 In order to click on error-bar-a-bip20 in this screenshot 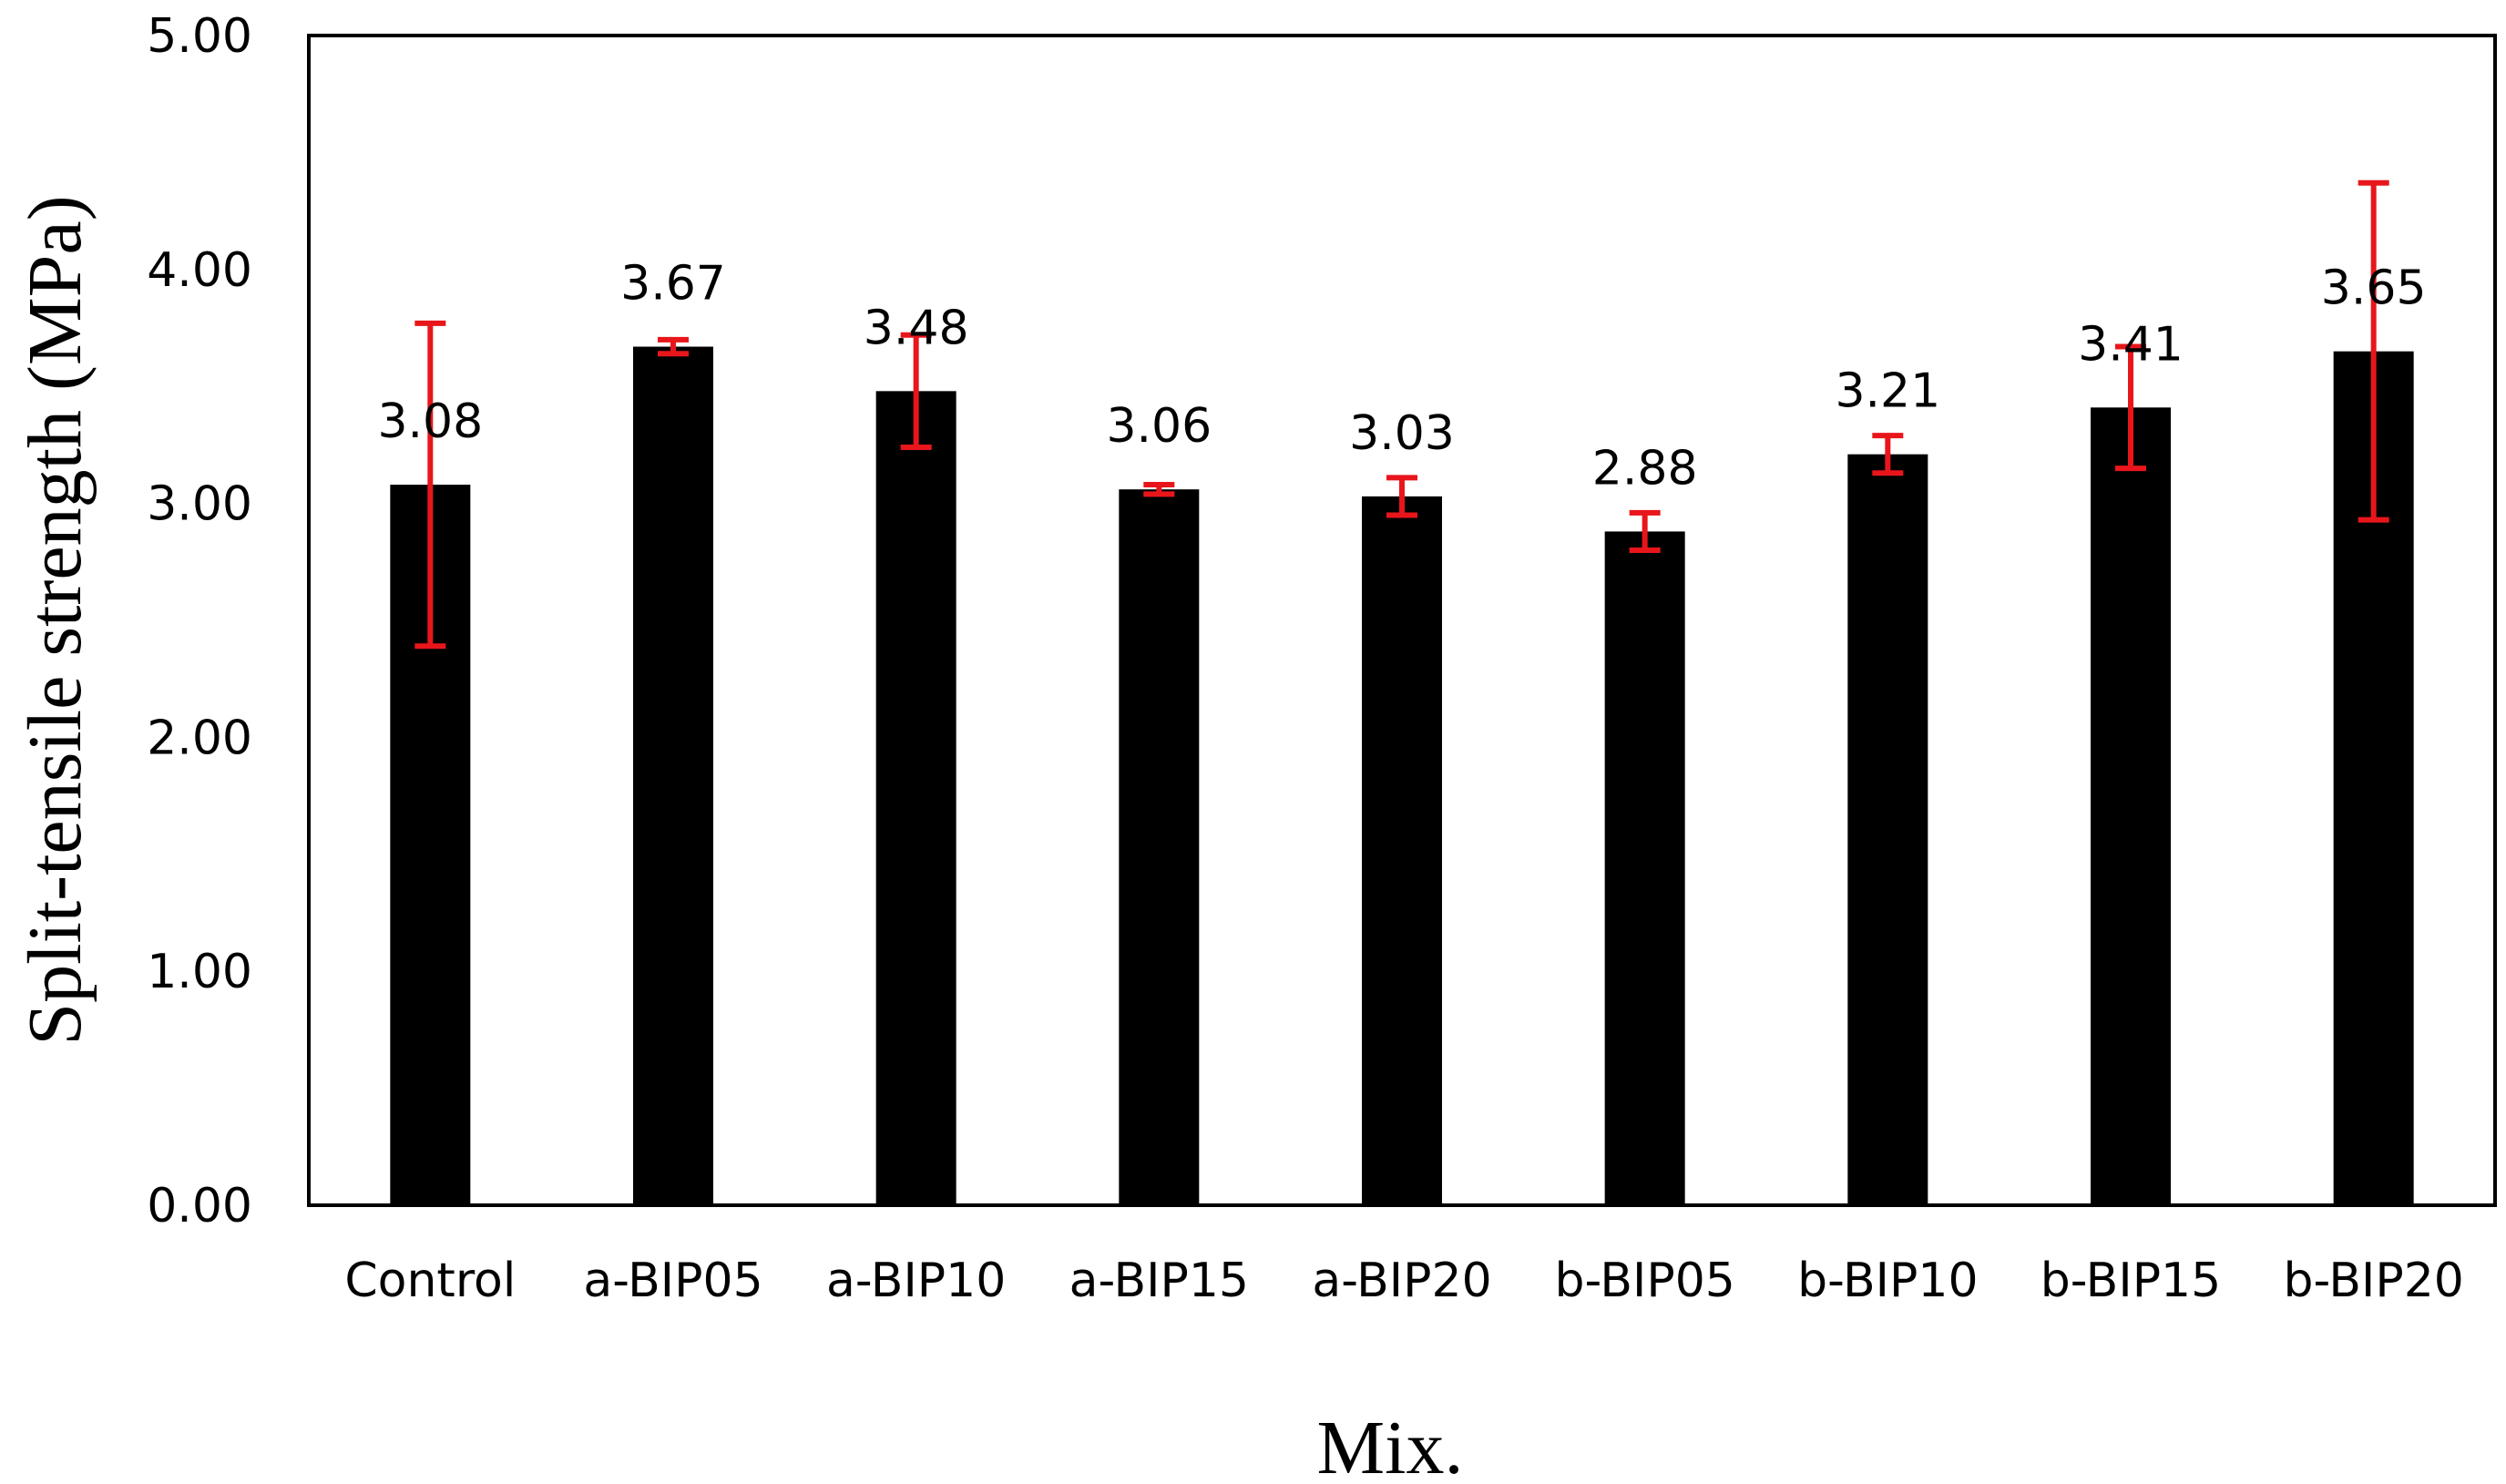, I will do `click(1401, 496)`.